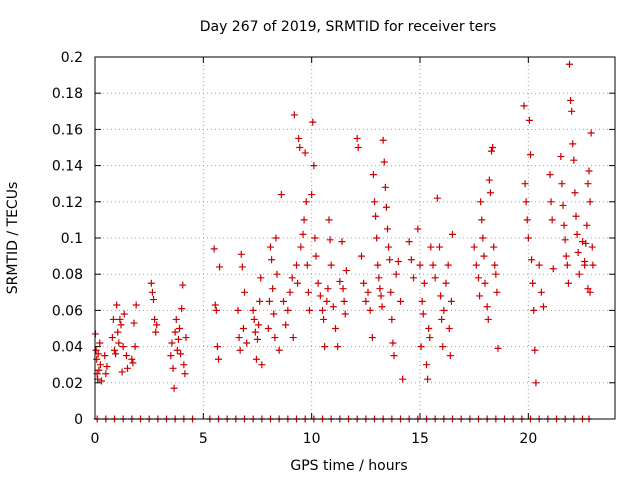 Image resolution: width=640 pixels, height=480 pixels. What do you see at coordinates (72, 239) in the screenshot?
I see `y-tick-label: 0.1` at bounding box center [72, 239].